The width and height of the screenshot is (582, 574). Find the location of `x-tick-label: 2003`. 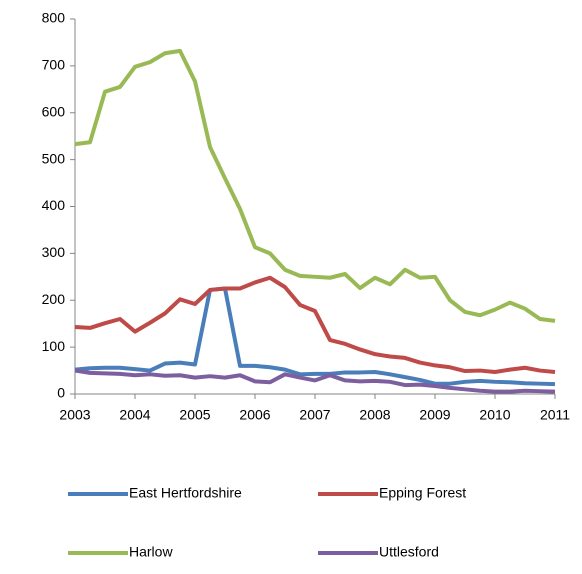

x-tick-label: 2003 is located at coordinates (74, 415).